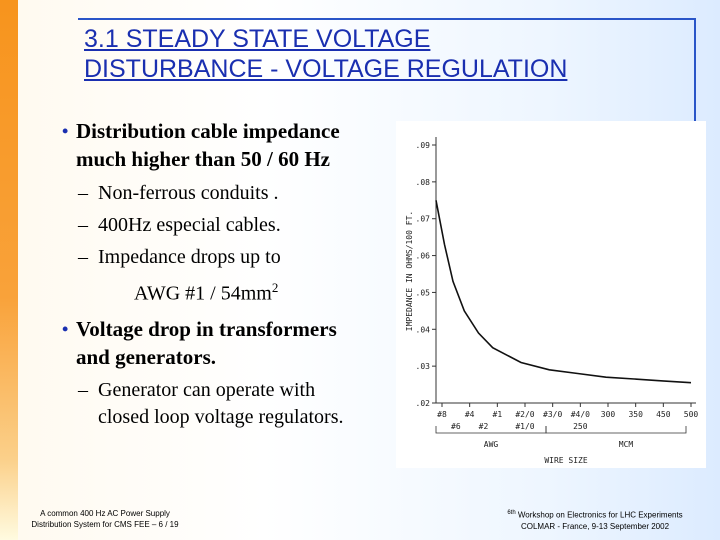 The height and width of the screenshot is (540, 720). What do you see at coordinates (423, 219) in the screenshot?
I see `y-tick-label: .07` at bounding box center [423, 219].